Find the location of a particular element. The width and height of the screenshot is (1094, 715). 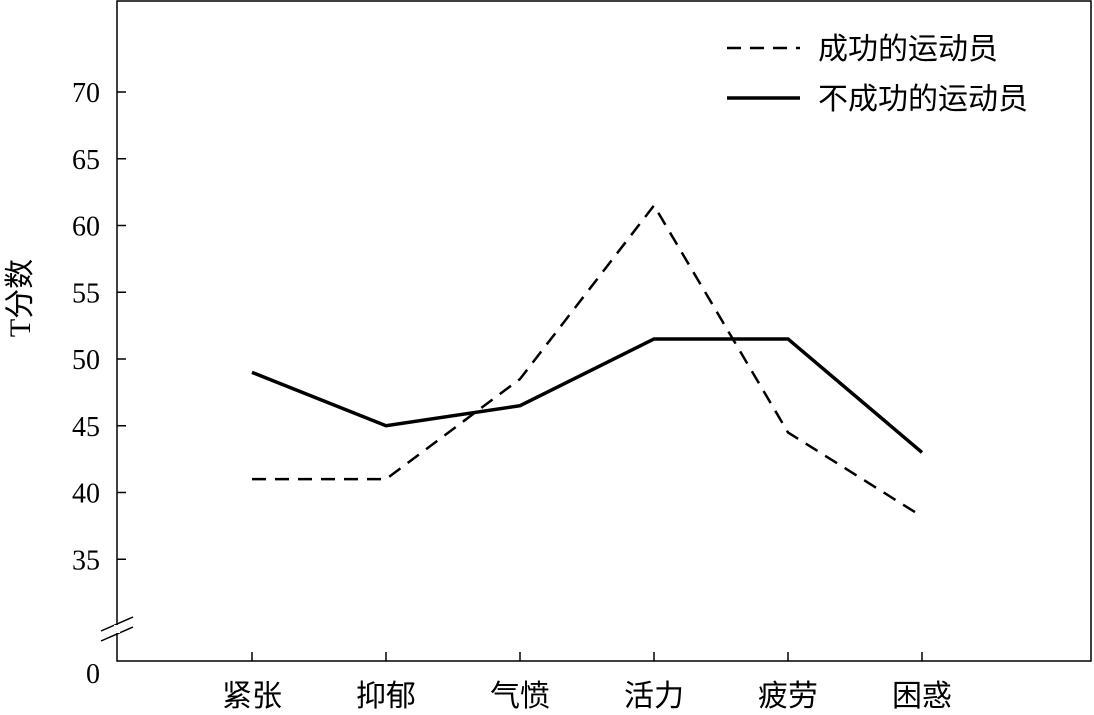

y-axis: 35 40 45 50 55 60 65 70 is located at coordinates (99, 327).